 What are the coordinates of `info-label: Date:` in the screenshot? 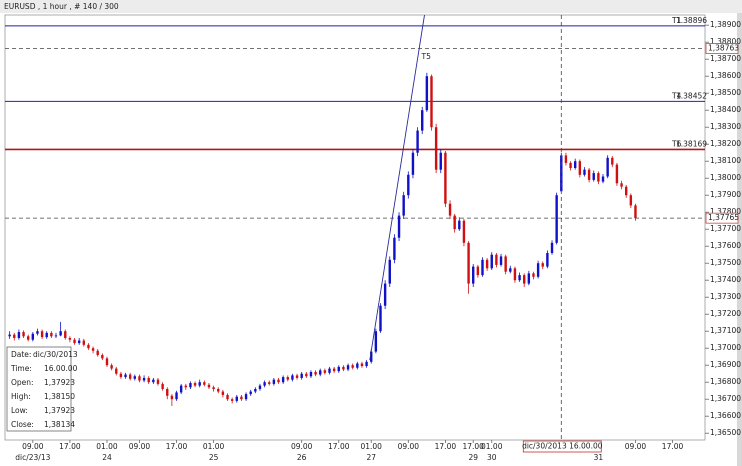 It's located at (21, 354).